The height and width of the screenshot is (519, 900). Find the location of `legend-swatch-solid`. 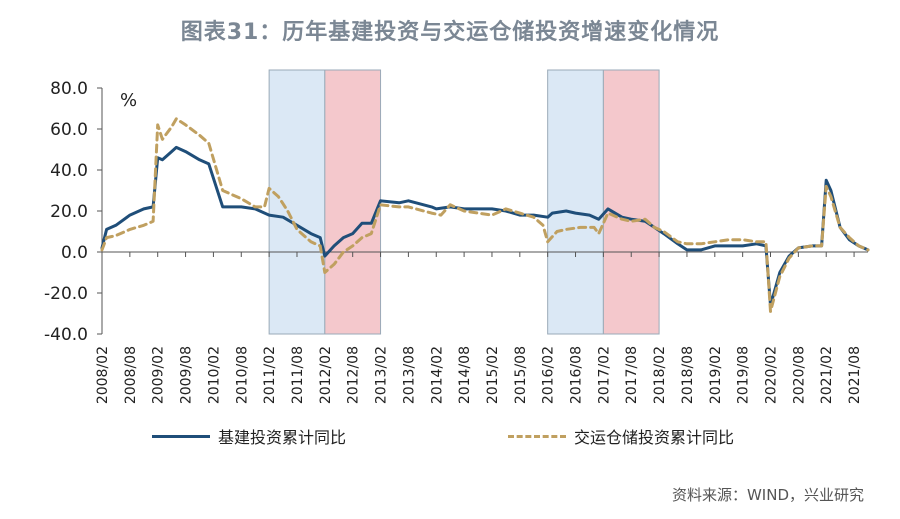

legend-swatch-solid is located at coordinates (181, 436).